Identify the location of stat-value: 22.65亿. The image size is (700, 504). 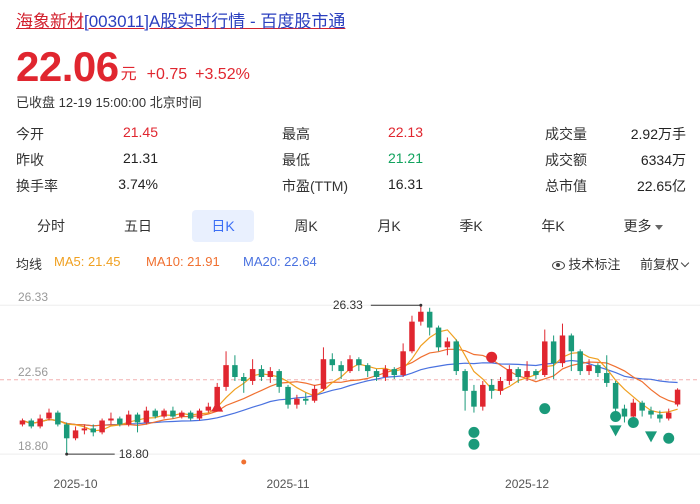
(661, 186).